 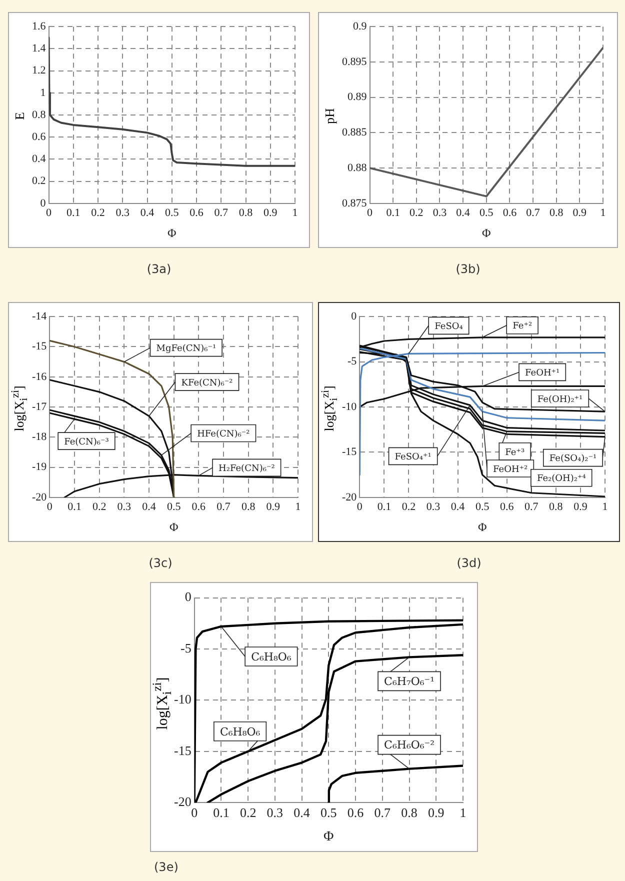 I want to click on series-label: Fe(CN)₆⁻³, so click(x=87, y=442).